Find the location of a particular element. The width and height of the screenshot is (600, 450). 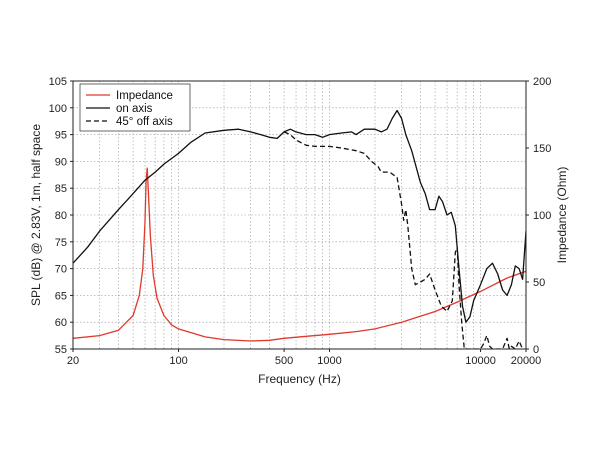

legend-label-off-axis: 45° off axis is located at coordinates (144, 122).